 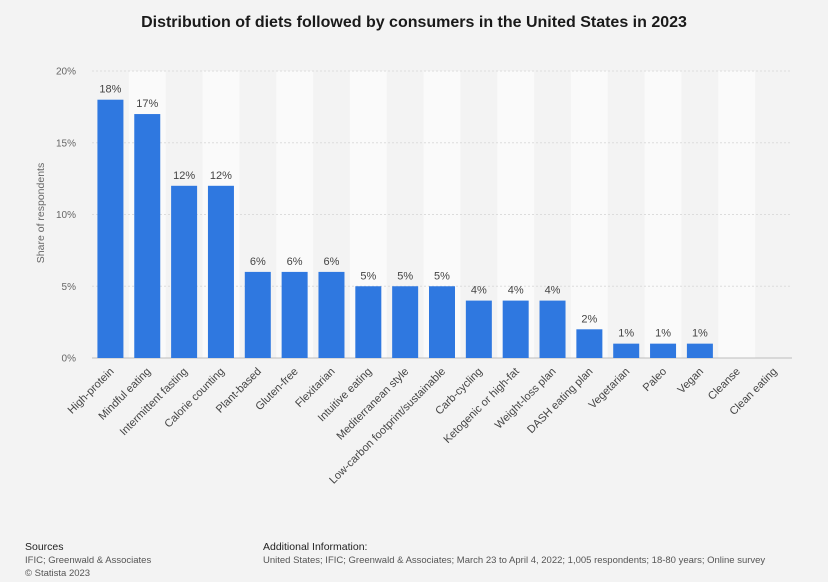 I want to click on y-tick-label: 5%, so click(x=69, y=287).